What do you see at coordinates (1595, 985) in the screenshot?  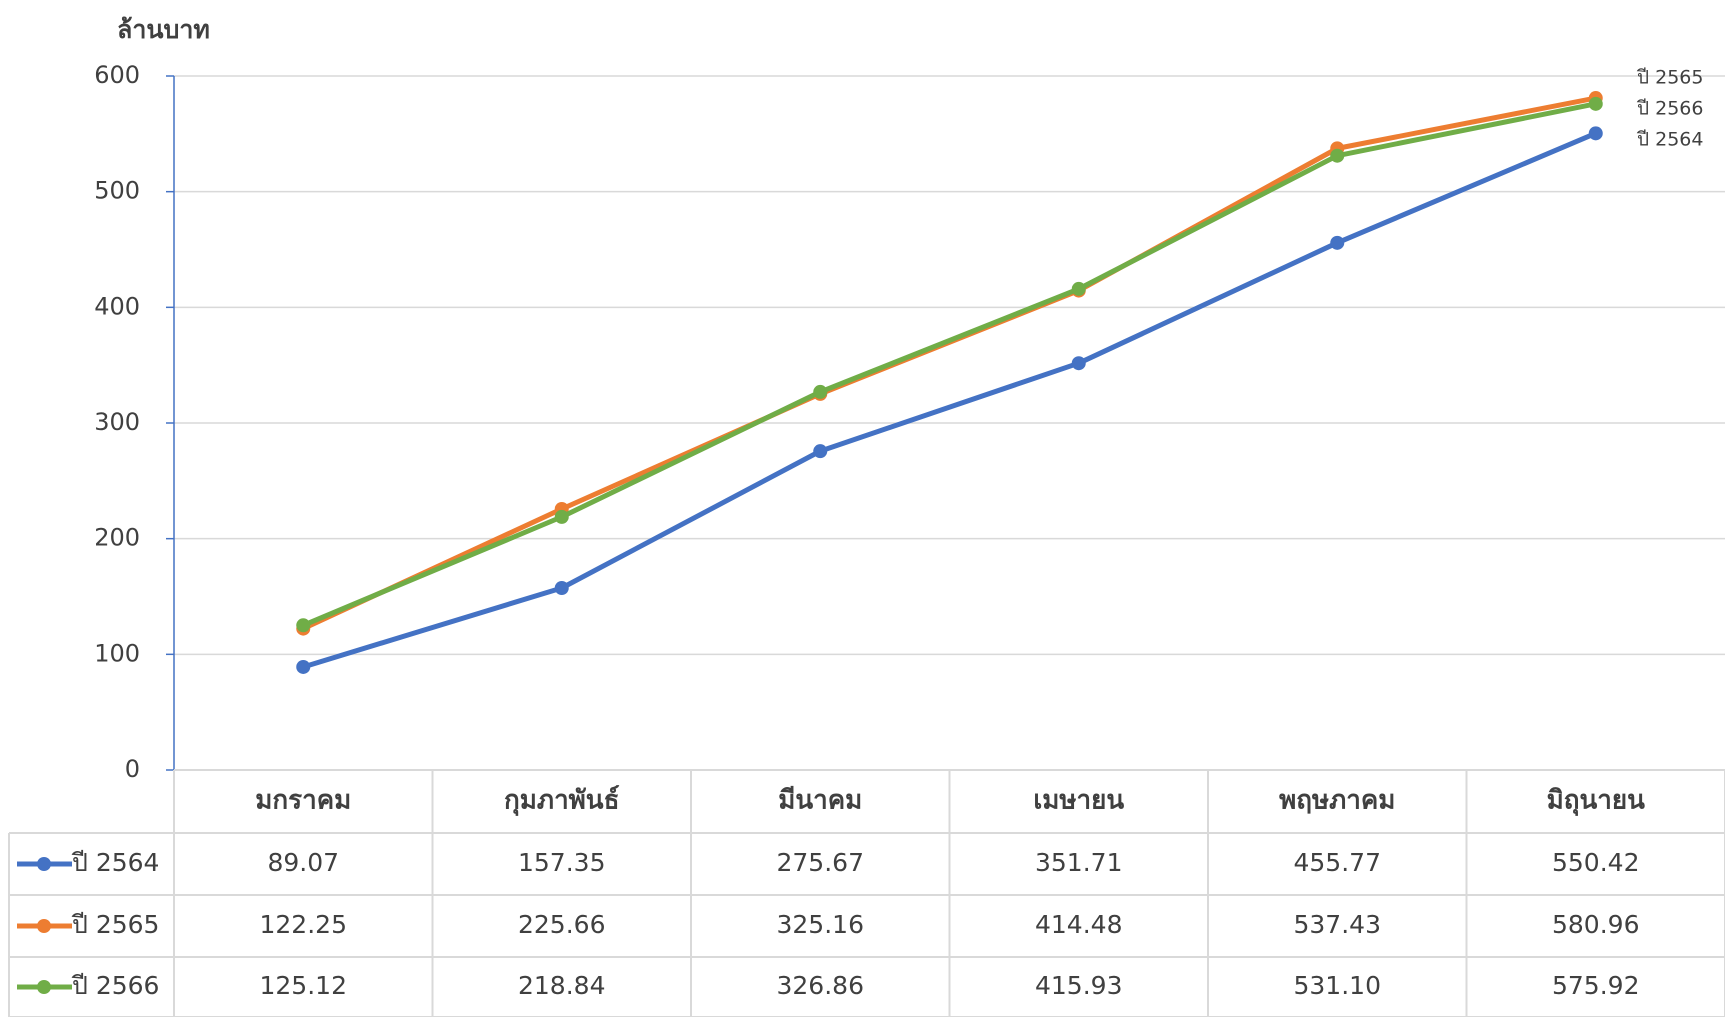 I see `table-value: 575.92` at bounding box center [1595, 985].